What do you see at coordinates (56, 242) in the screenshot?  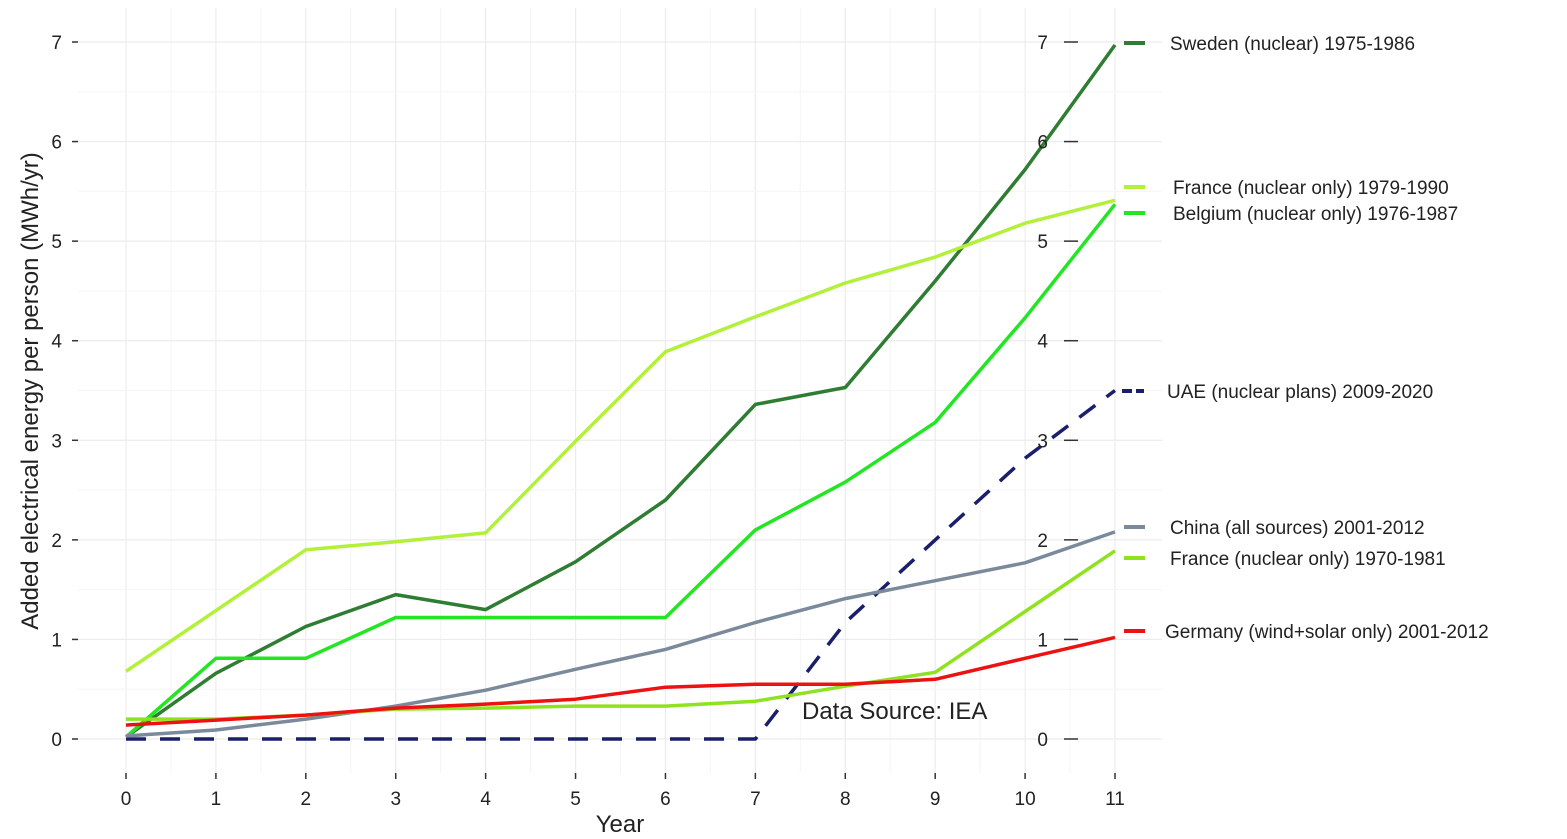 I see `y-tick-label: 5` at bounding box center [56, 242].